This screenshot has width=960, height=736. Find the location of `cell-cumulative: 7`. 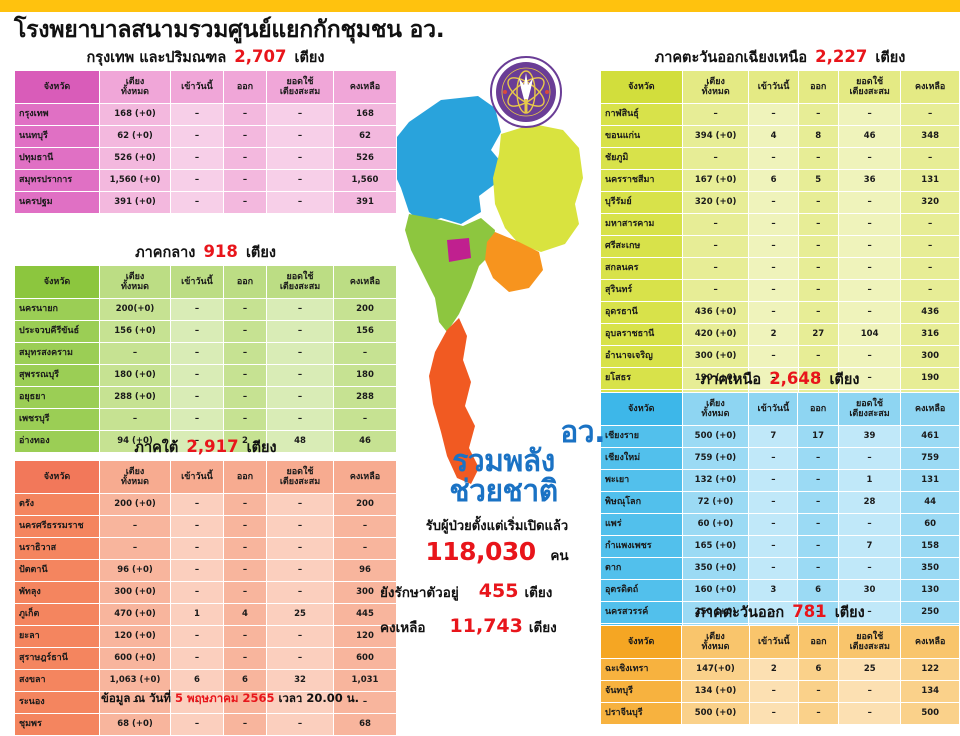

cell-cumulative: 7 is located at coordinates (869, 546).